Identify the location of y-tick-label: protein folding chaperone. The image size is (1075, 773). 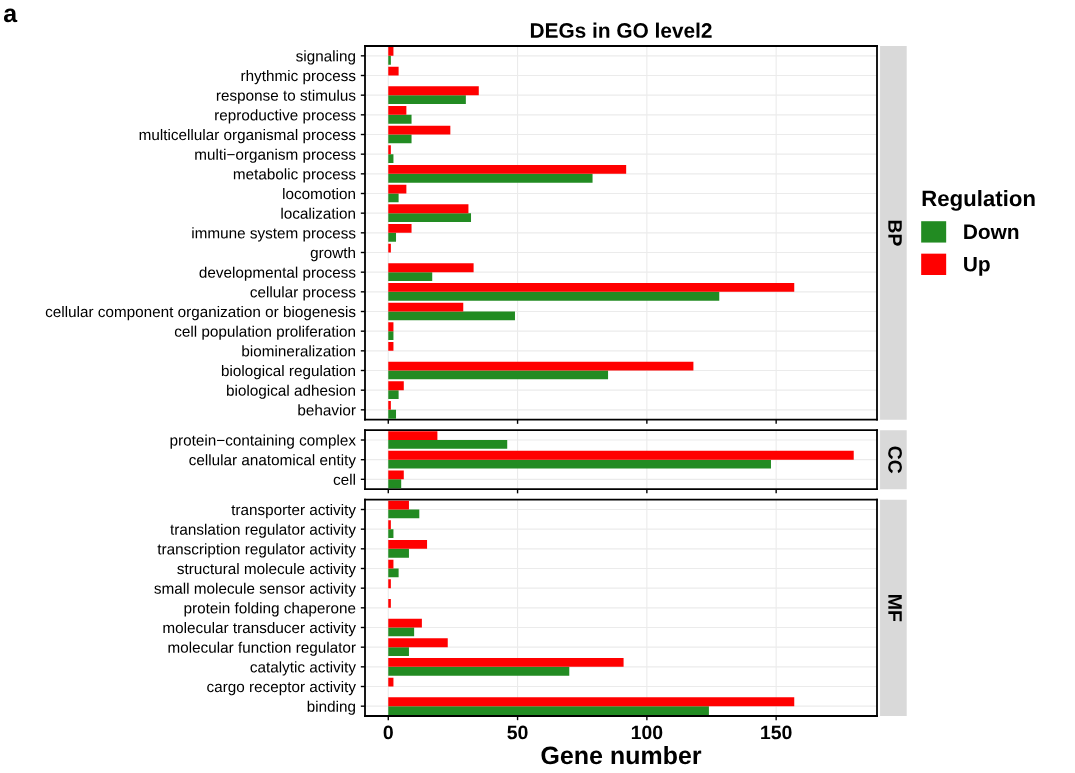
(270, 609).